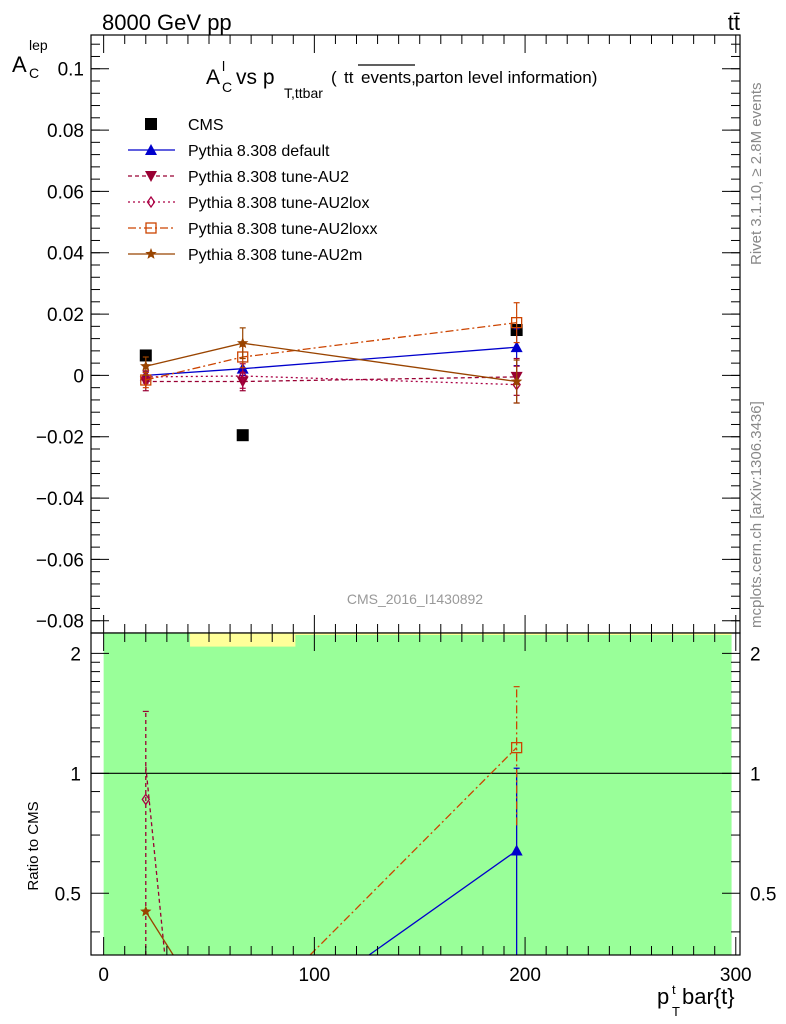  What do you see at coordinates (65, 254) in the screenshot?
I see `top-ytick-label: 0.04` at bounding box center [65, 254].